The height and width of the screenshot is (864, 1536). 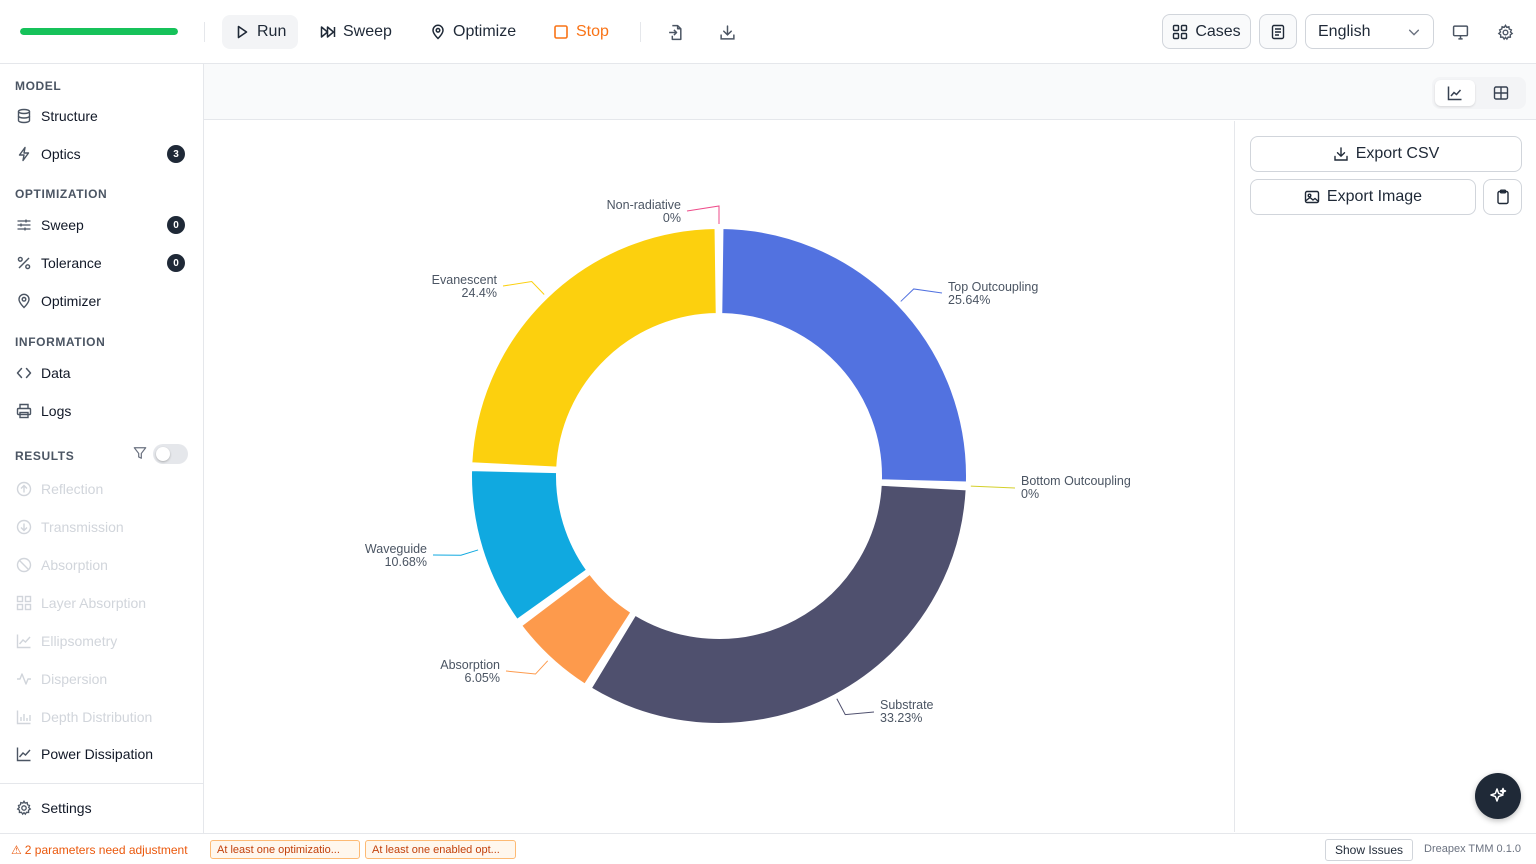 What do you see at coordinates (272, 31) in the screenshot?
I see `run-button-label: Run` at bounding box center [272, 31].